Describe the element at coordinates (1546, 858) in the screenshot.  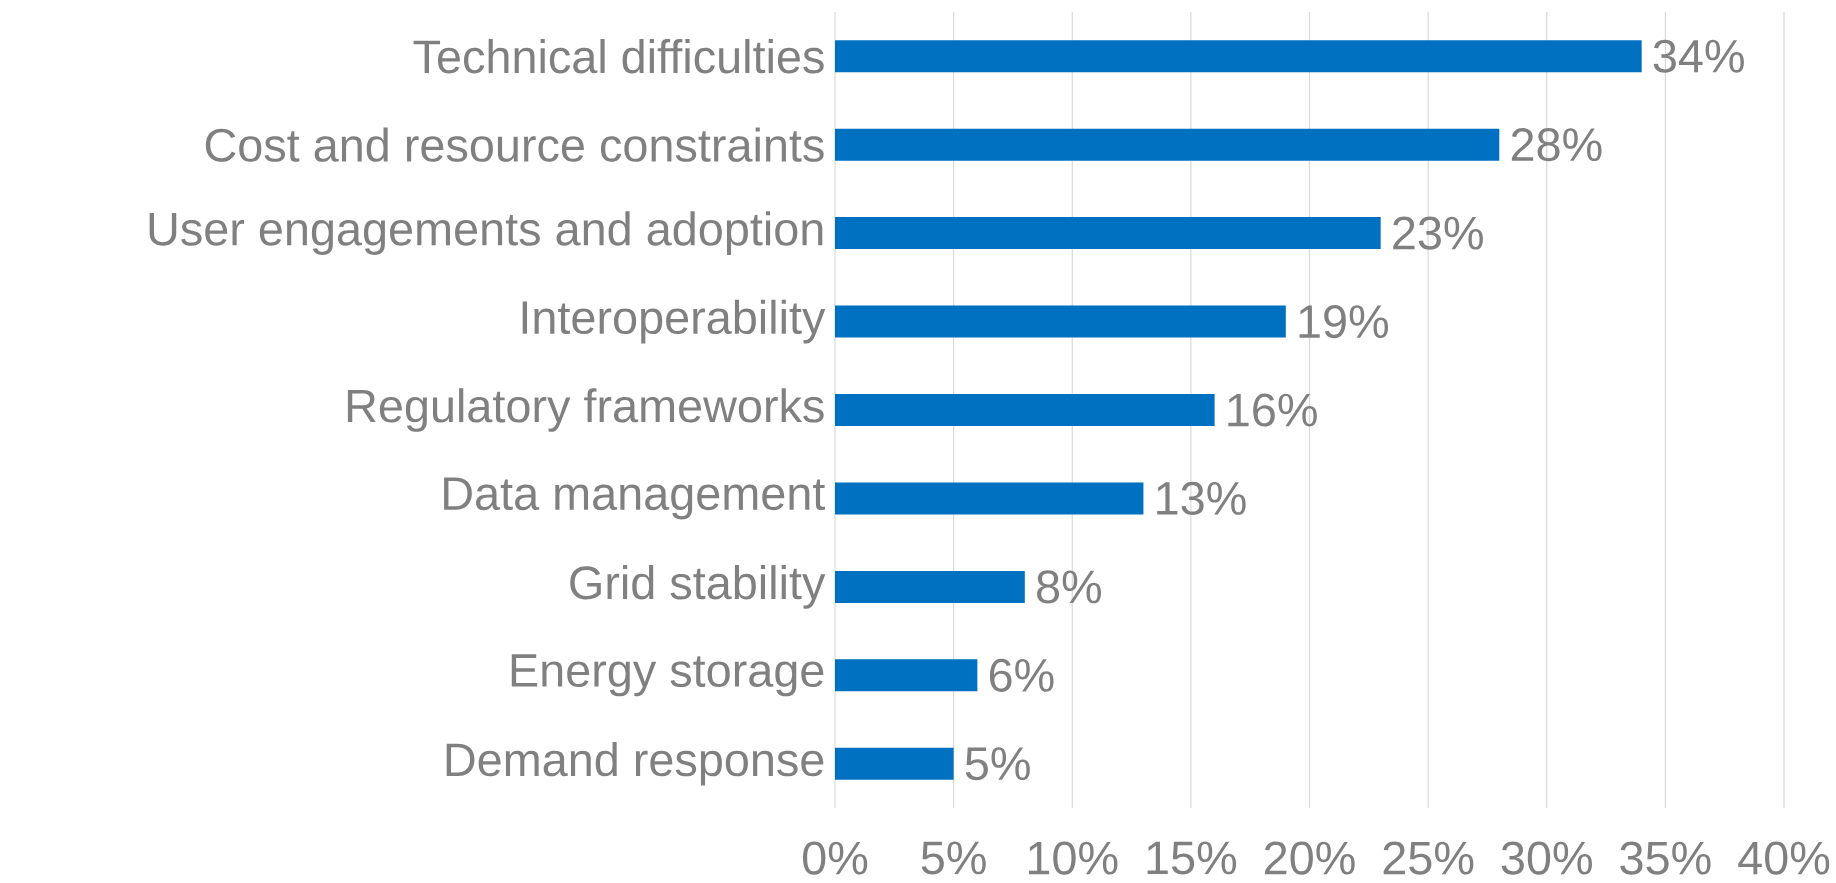
I see `x-tick-label: 30%` at that location.